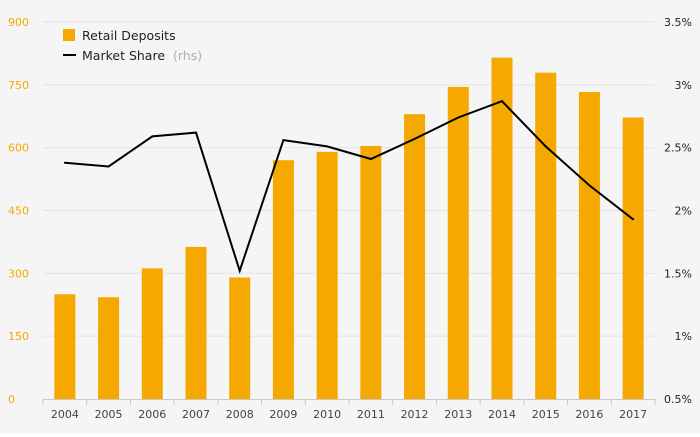 Image resolution: width=700 pixels, height=437 pixels. What do you see at coordinates (187, 55) in the screenshot?
I see `legend-label-market-share-suffix: (rhs)` at bounding box center [187, 55].